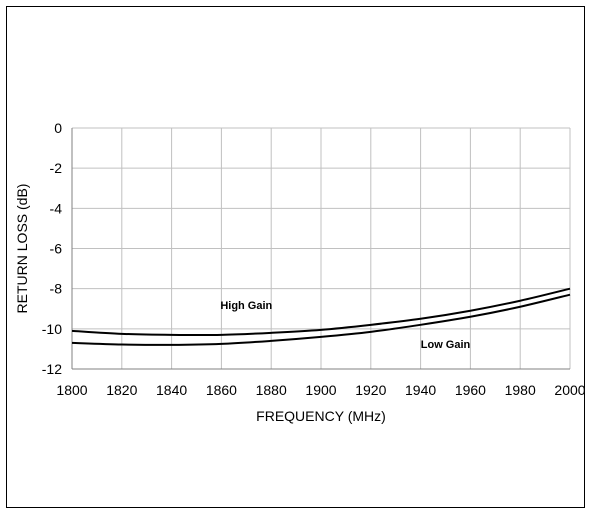 Image resolution: width=592 pixels, height=515 pixels. I want to click on annotations: High Gain Low Gain, so click(345, 325).